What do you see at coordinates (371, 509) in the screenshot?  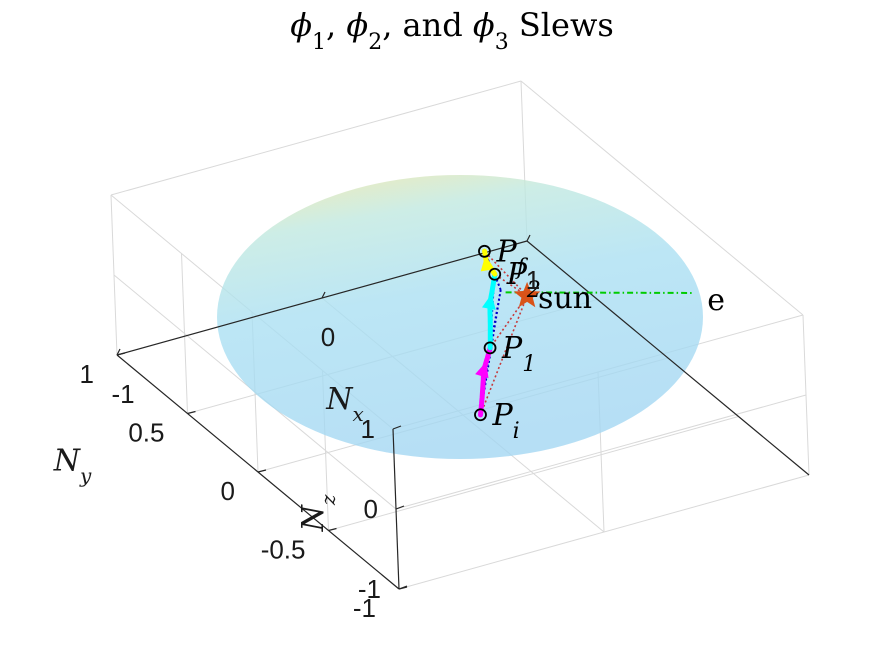 I see `z-tick-label: 0` at bounding box center [371, 509].